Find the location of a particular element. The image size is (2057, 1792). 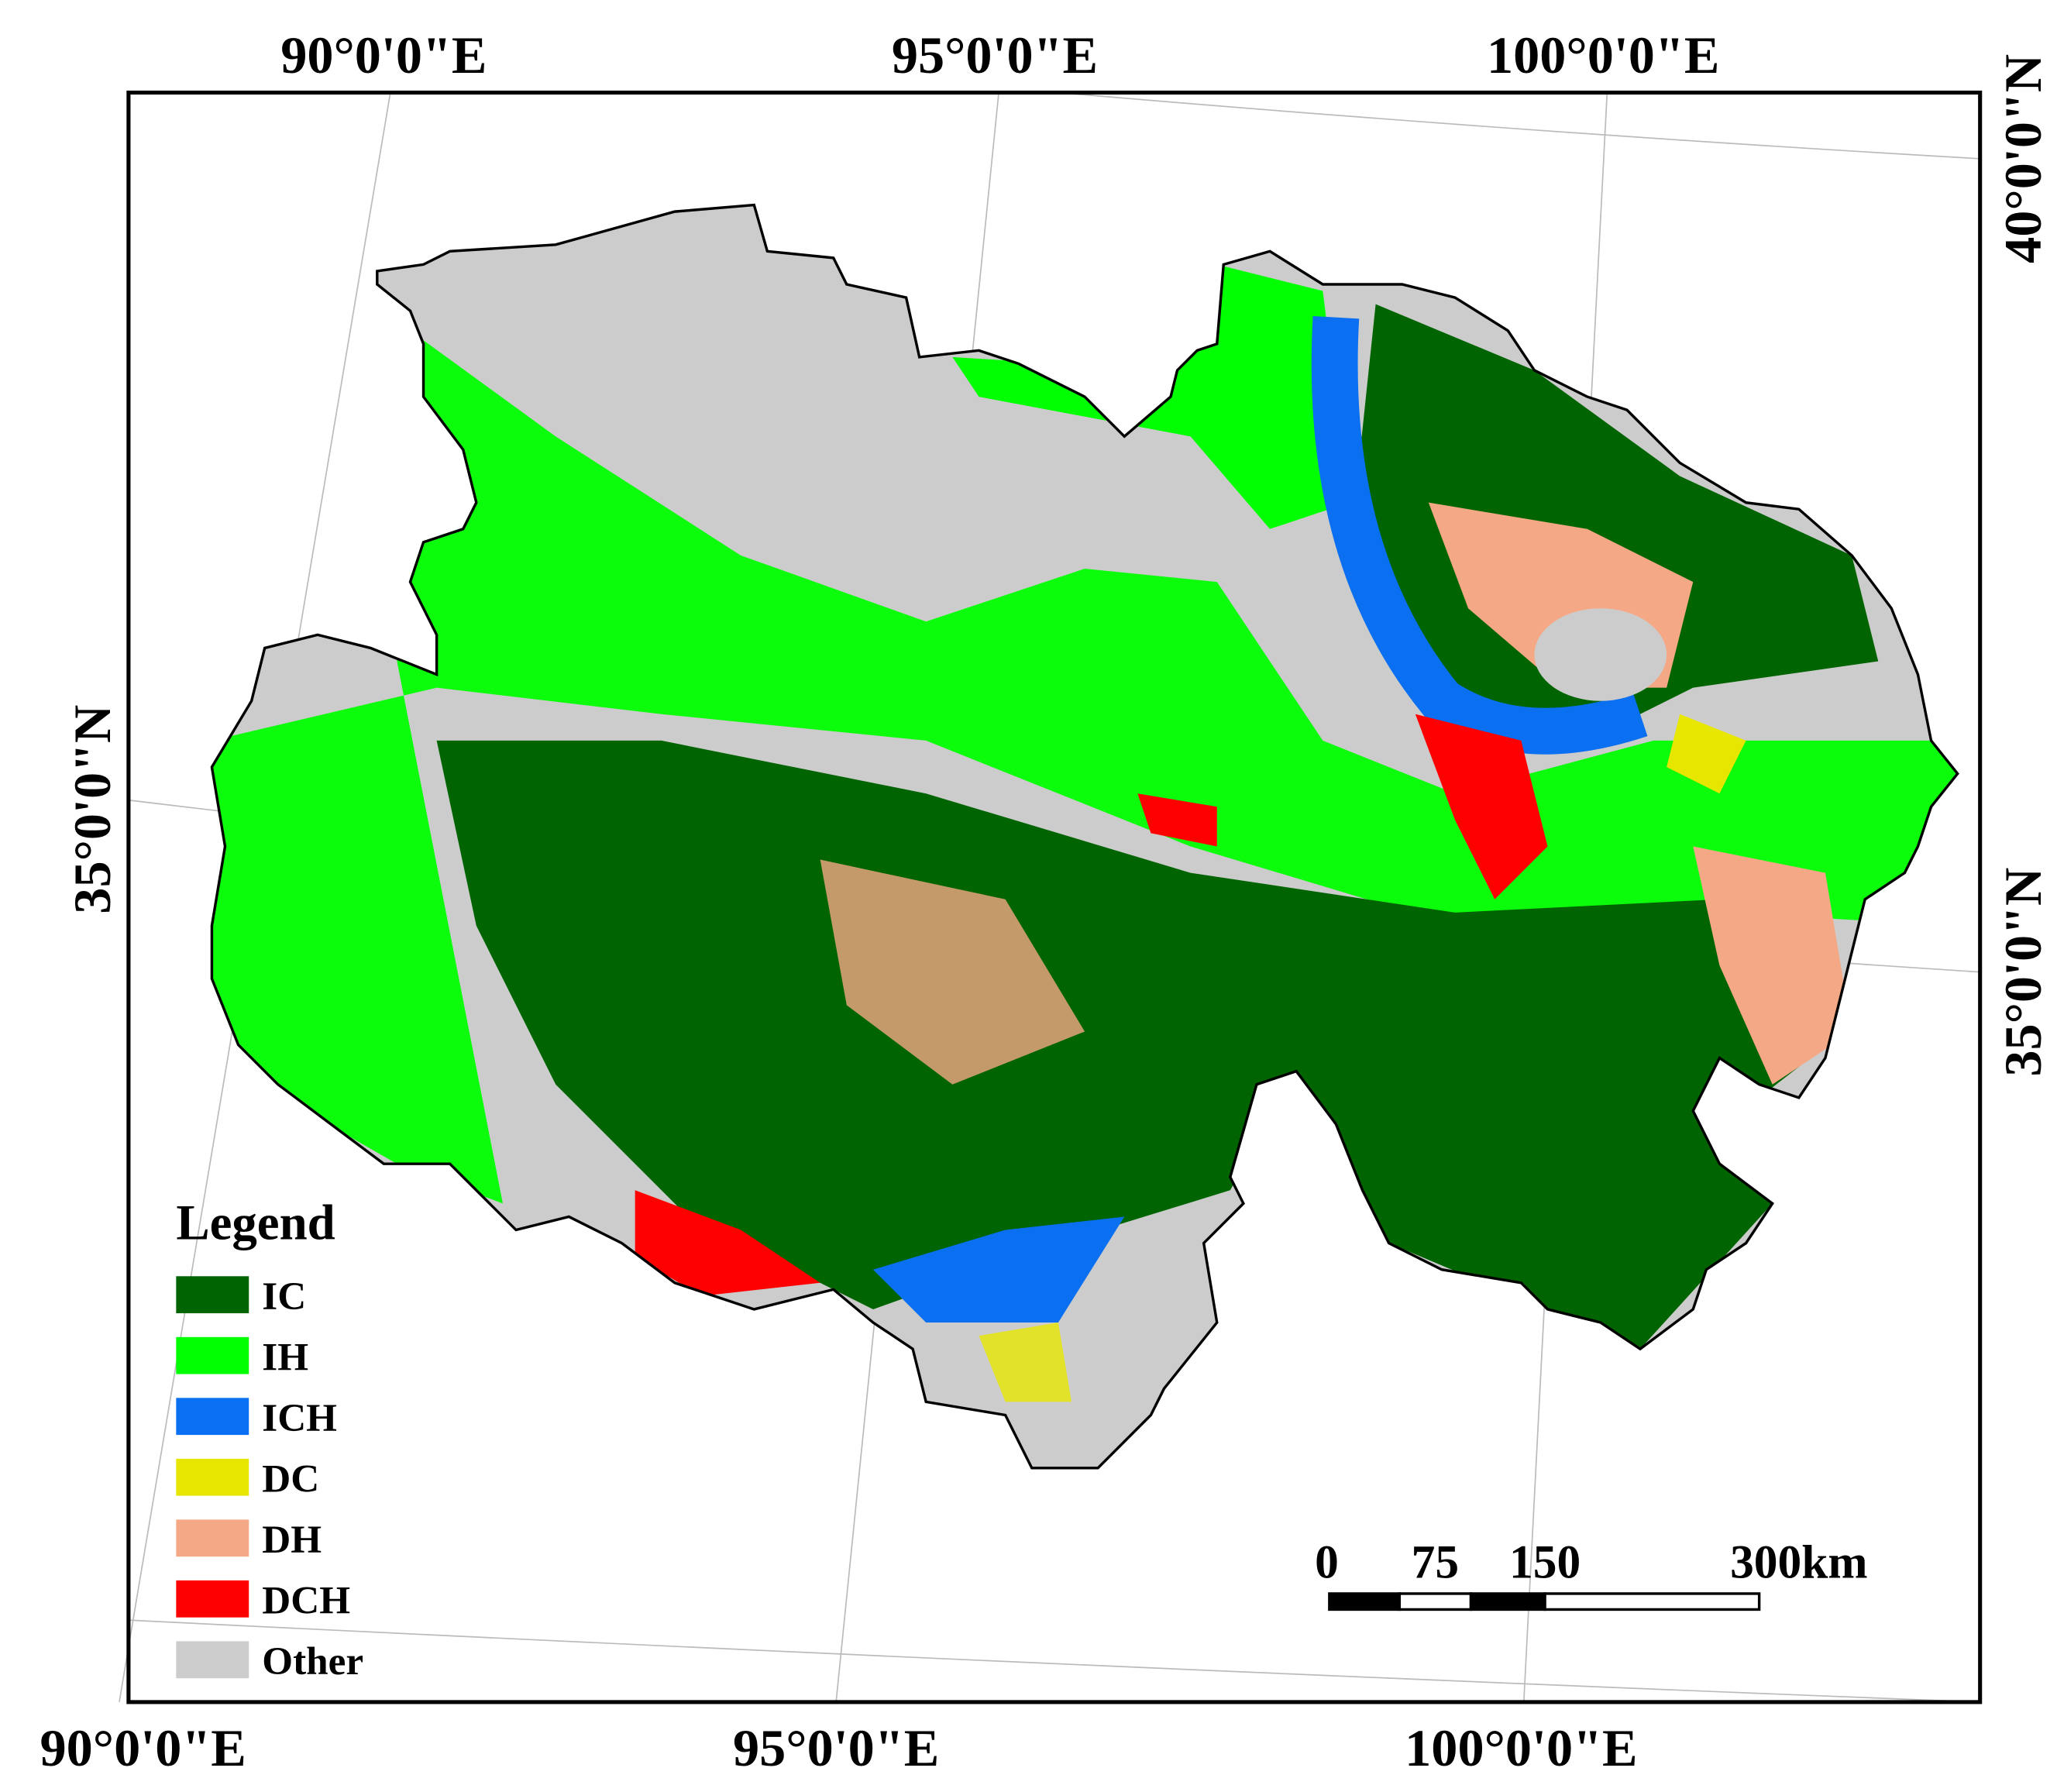

scale-label: 150 is located at coordinates (1545, 1562).